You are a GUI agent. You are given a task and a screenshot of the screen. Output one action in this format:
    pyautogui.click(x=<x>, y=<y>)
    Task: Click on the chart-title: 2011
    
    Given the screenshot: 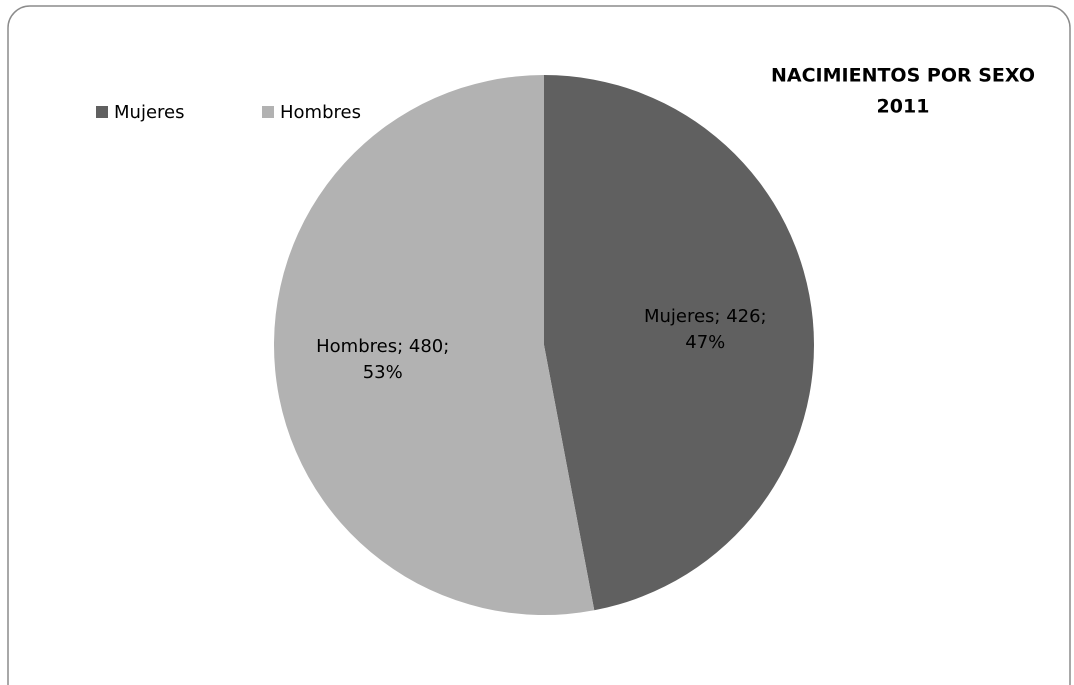 What is the action you would take?
    pyautogui.click(x=903, y=107)
    